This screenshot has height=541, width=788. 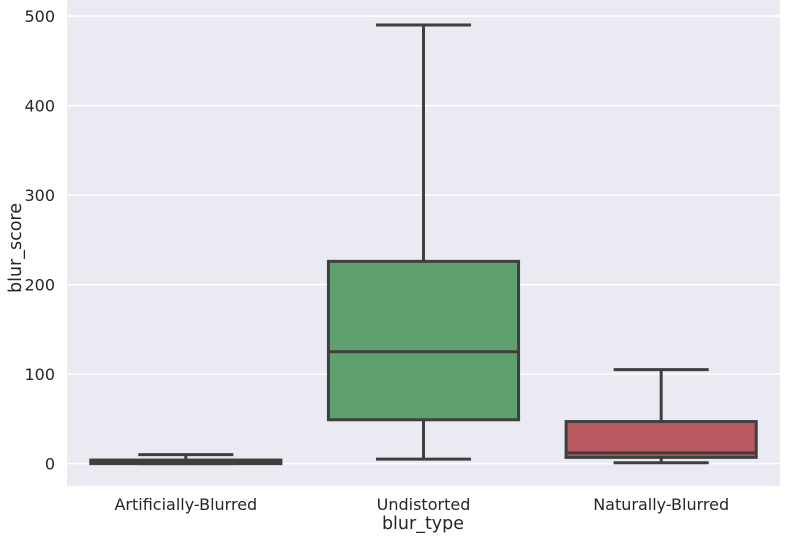 I want to click on y-tick-label: 100, so click(x=39, y=374).